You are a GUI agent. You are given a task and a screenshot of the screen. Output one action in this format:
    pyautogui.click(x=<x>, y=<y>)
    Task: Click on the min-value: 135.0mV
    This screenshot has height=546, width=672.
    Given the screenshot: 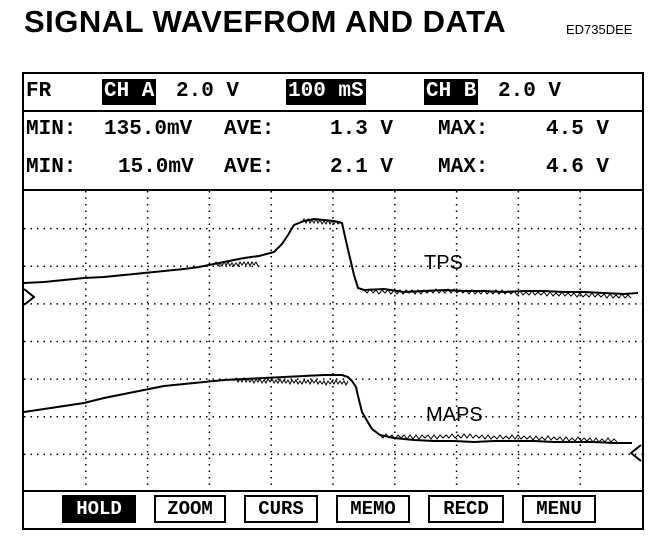 What is the action you would take?
    pyautogui.click(x=148, y=129)
    